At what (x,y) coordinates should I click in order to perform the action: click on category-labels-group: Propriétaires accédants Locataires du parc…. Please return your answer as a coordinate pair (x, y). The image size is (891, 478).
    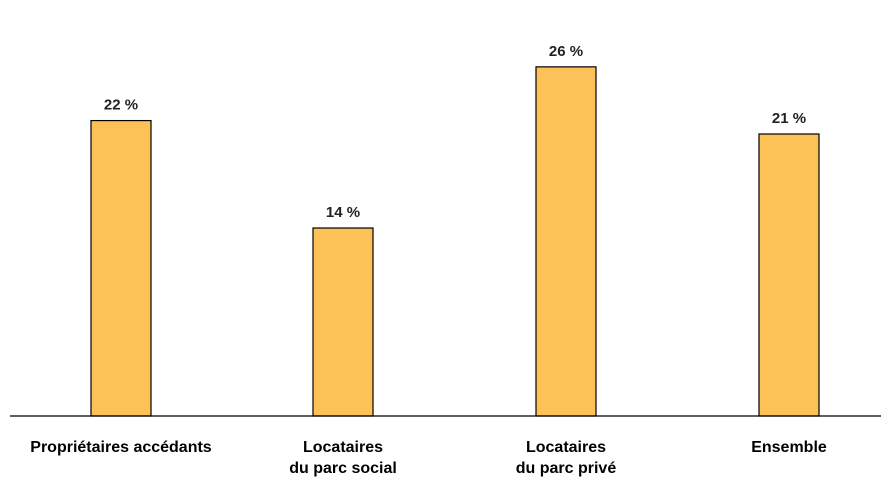
    Looking at the image, I should click on (428, 458).